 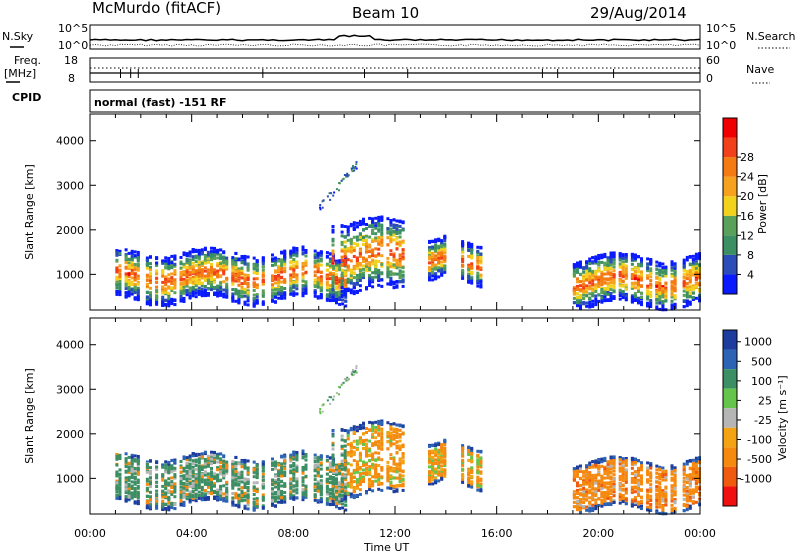 What do you see at coordinates (747, 235) in the screenshot?
I see `colorbar-tick-label: 12` at bounding box center [747, 235].